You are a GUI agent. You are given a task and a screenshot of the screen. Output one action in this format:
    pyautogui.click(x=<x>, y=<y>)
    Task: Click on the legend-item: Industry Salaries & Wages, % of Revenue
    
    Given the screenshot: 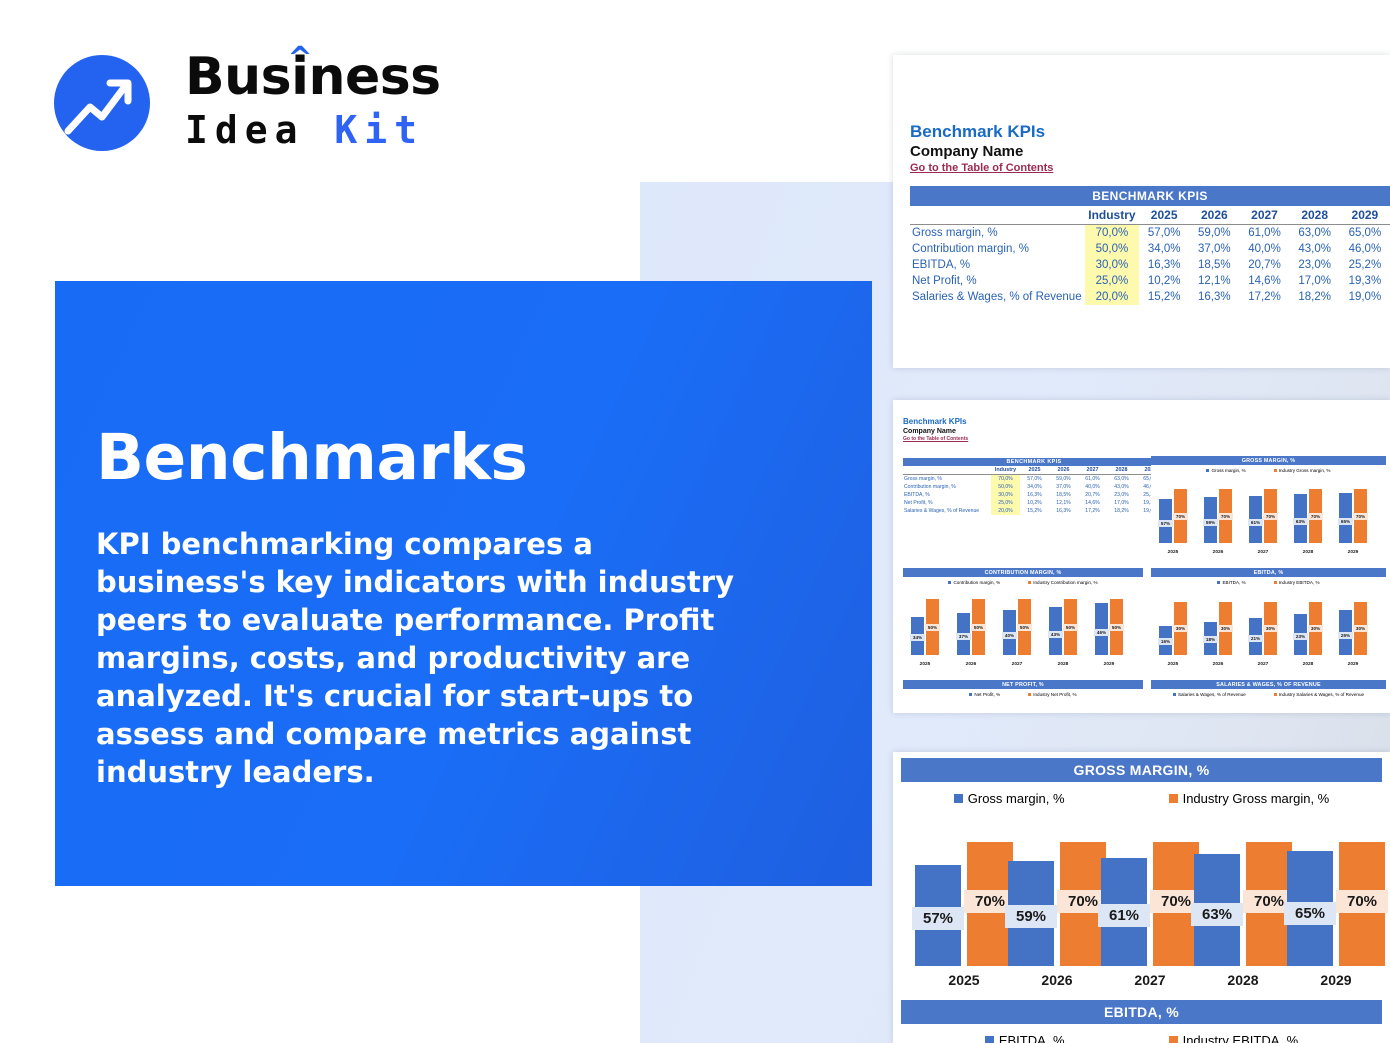 What is the action you would take?
    pyautogui.click(x=1319, y=694)
    